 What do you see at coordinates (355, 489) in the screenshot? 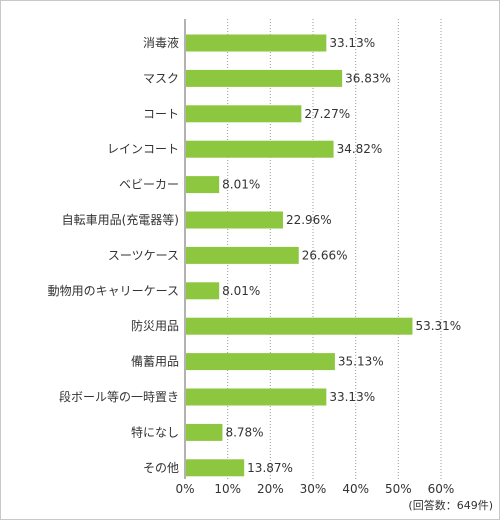
I see `x-tick-label: 40%` at bounding box center [355, 489].